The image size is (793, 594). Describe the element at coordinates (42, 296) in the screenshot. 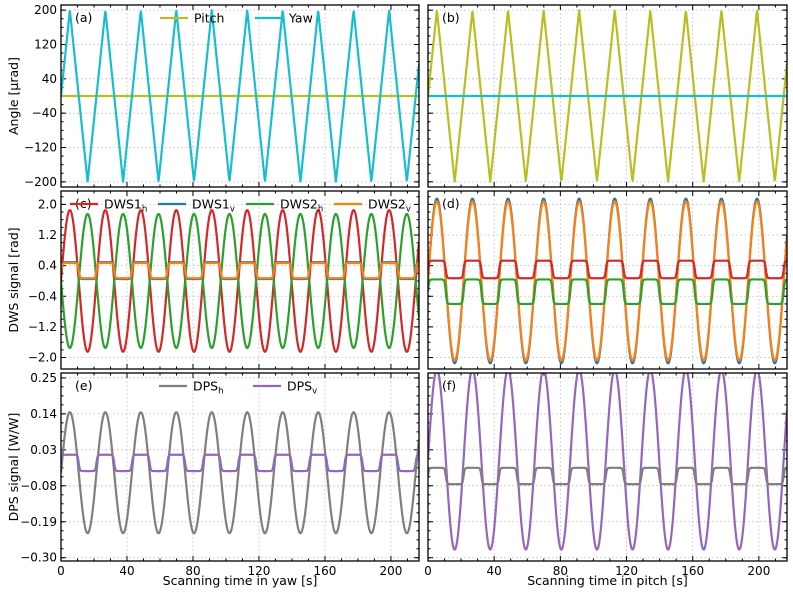

I see `y-tick-label: −0.4` at that location.